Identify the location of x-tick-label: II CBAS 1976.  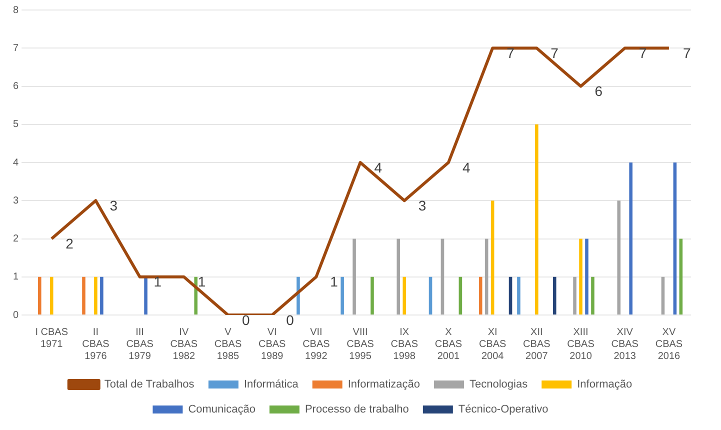
(96, 344).